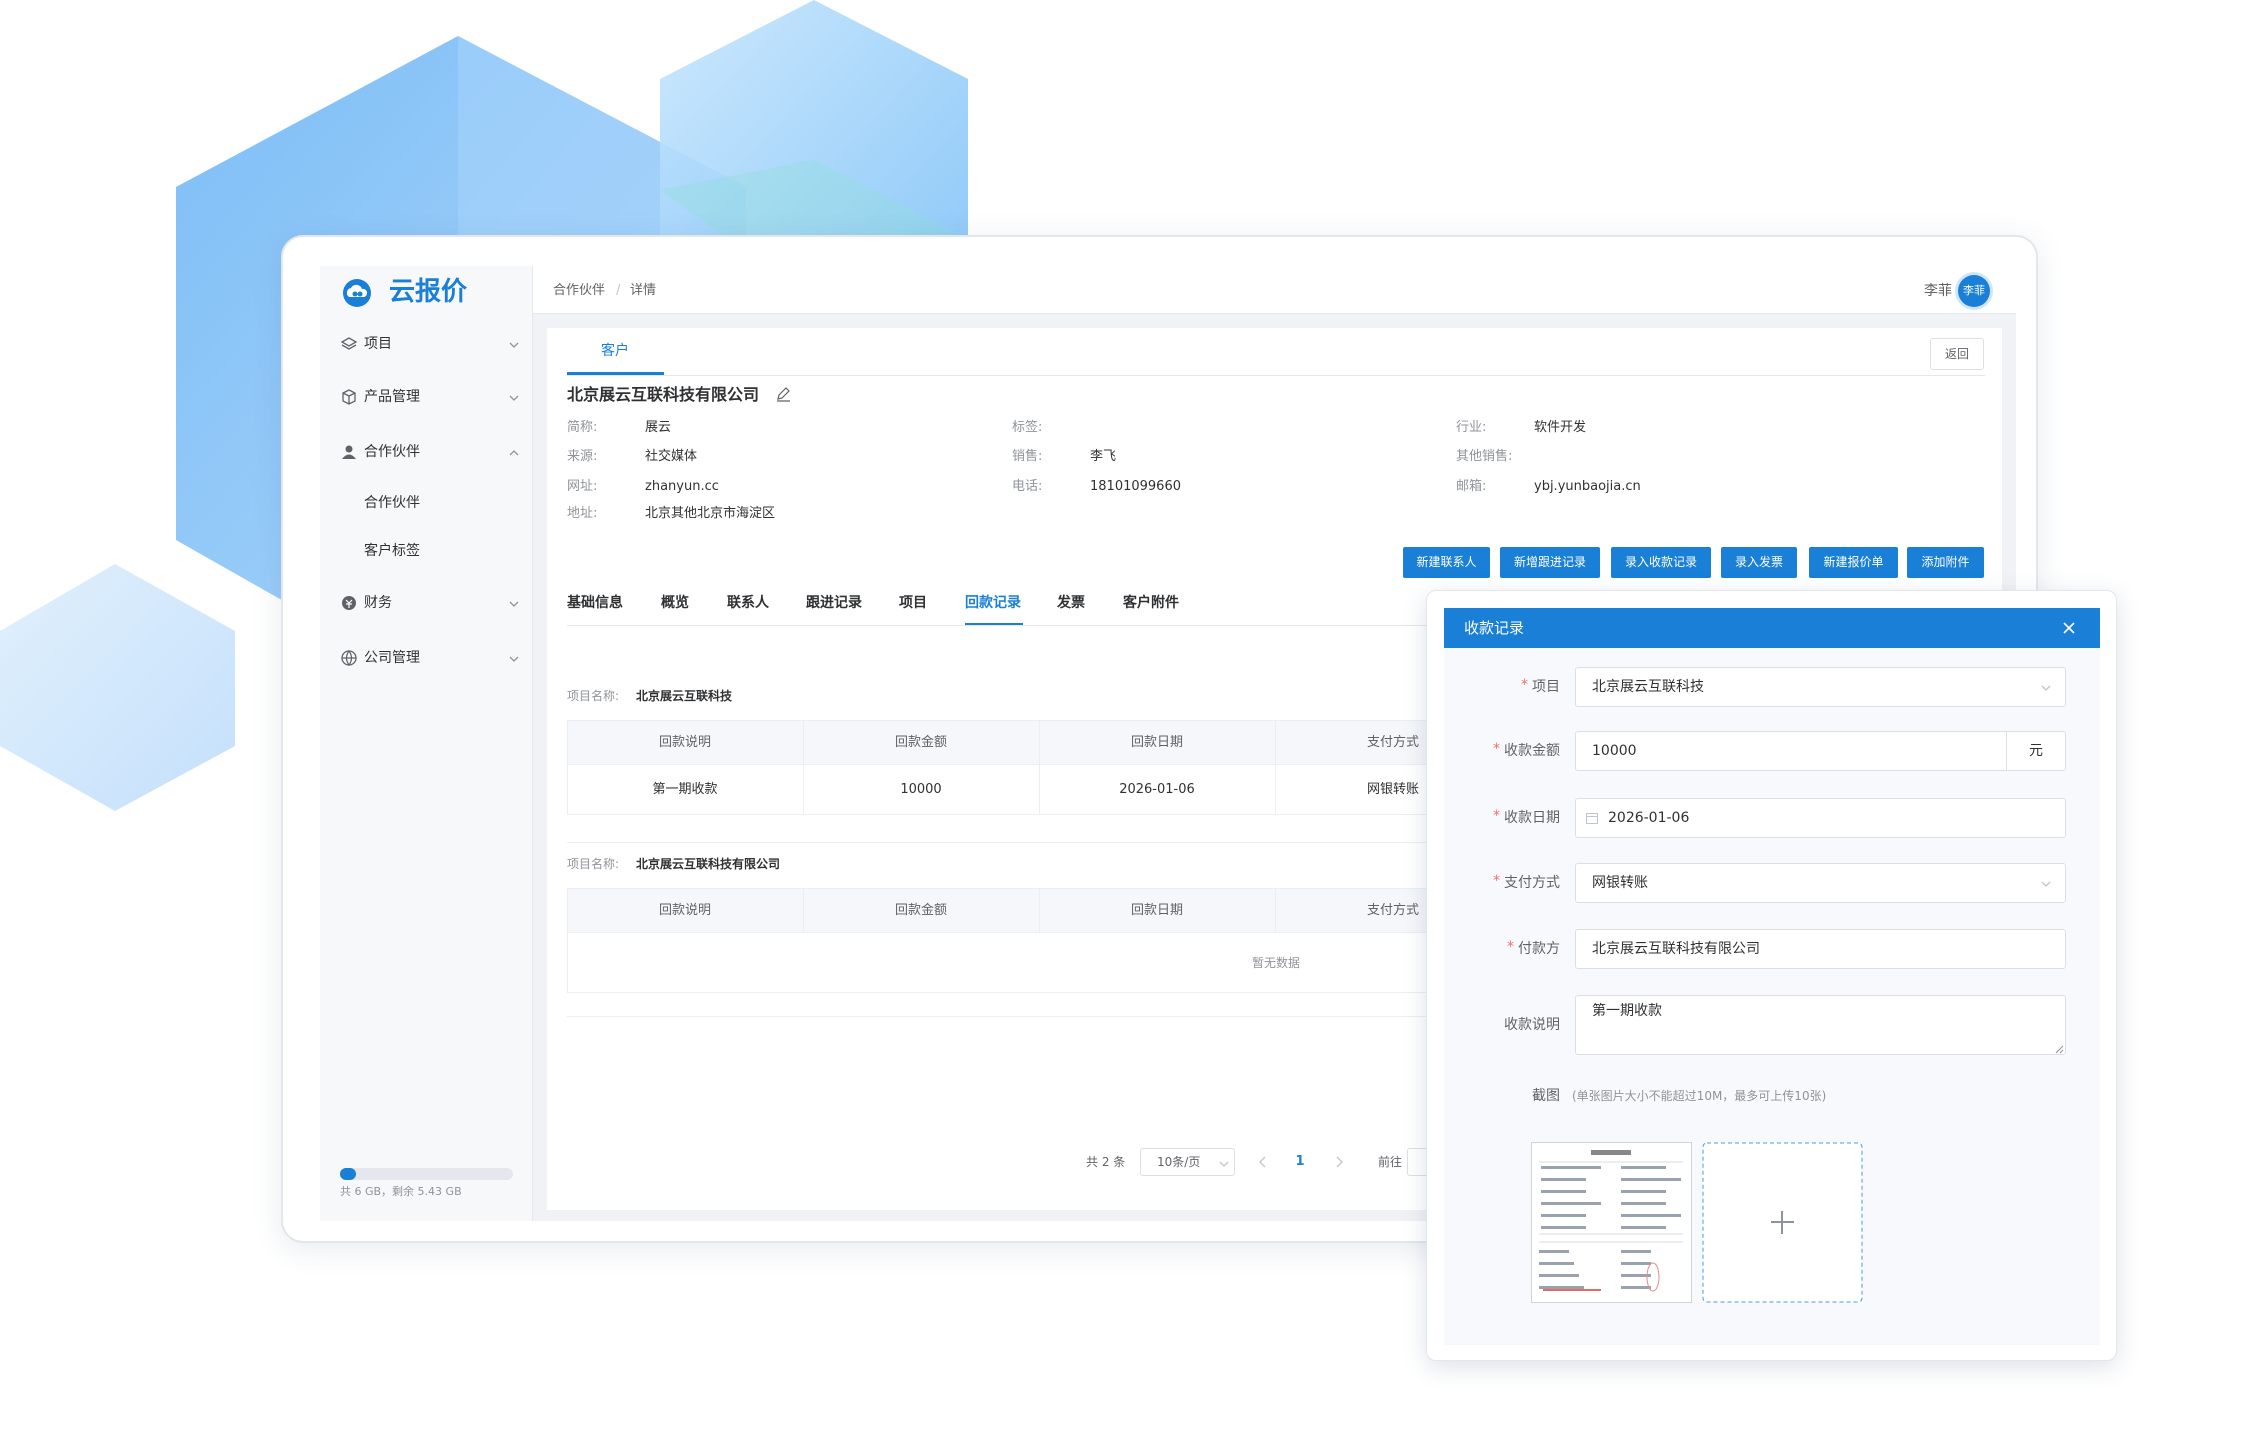  Describe the element at coordinates (1339, 1162) in the screenshot. I see `next-page` at that location.